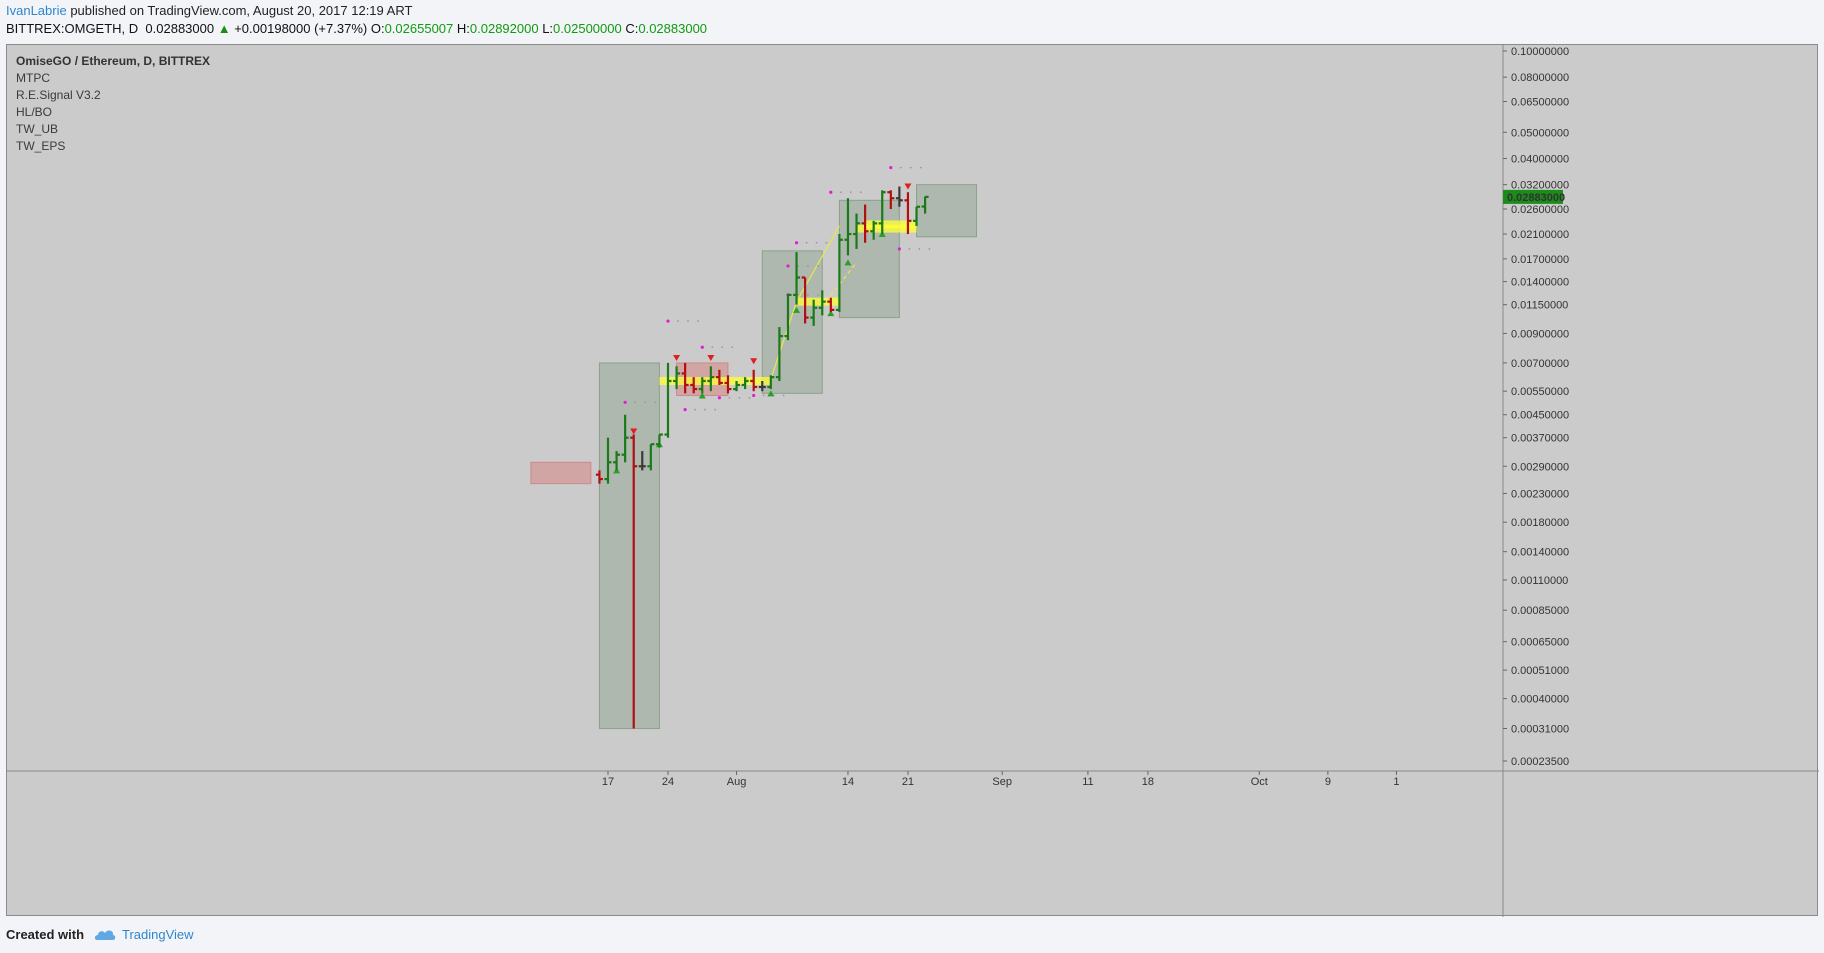 The width and height of the screenshot is (1824, 953). I want to click on time-tick-label: 17, so click(608, 782).